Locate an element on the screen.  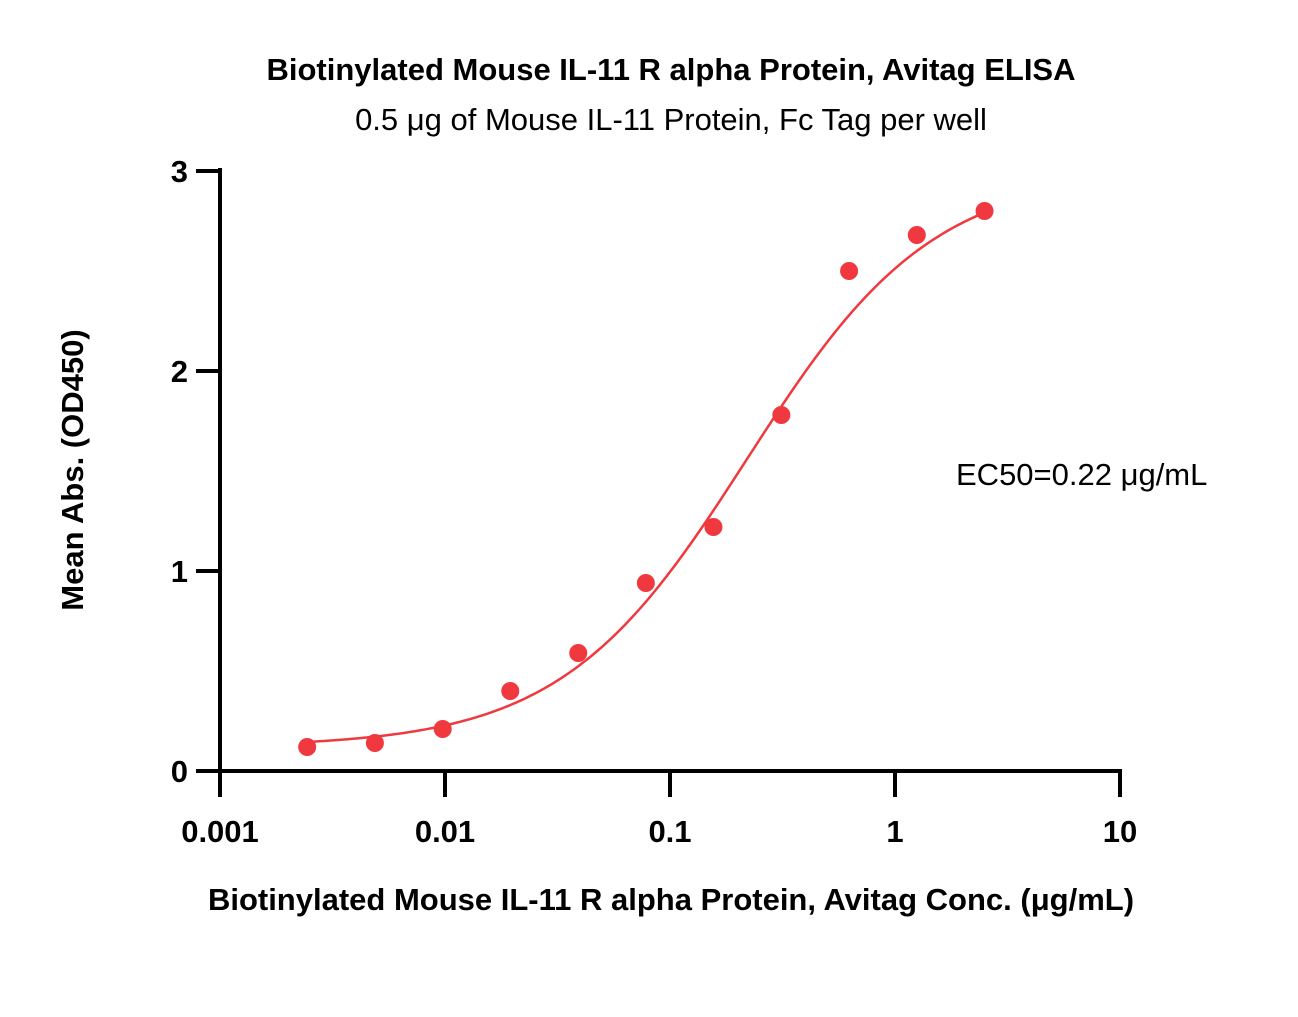
y-axis-ticks: 0 1 2 3 is located at coordinates (195, 471).